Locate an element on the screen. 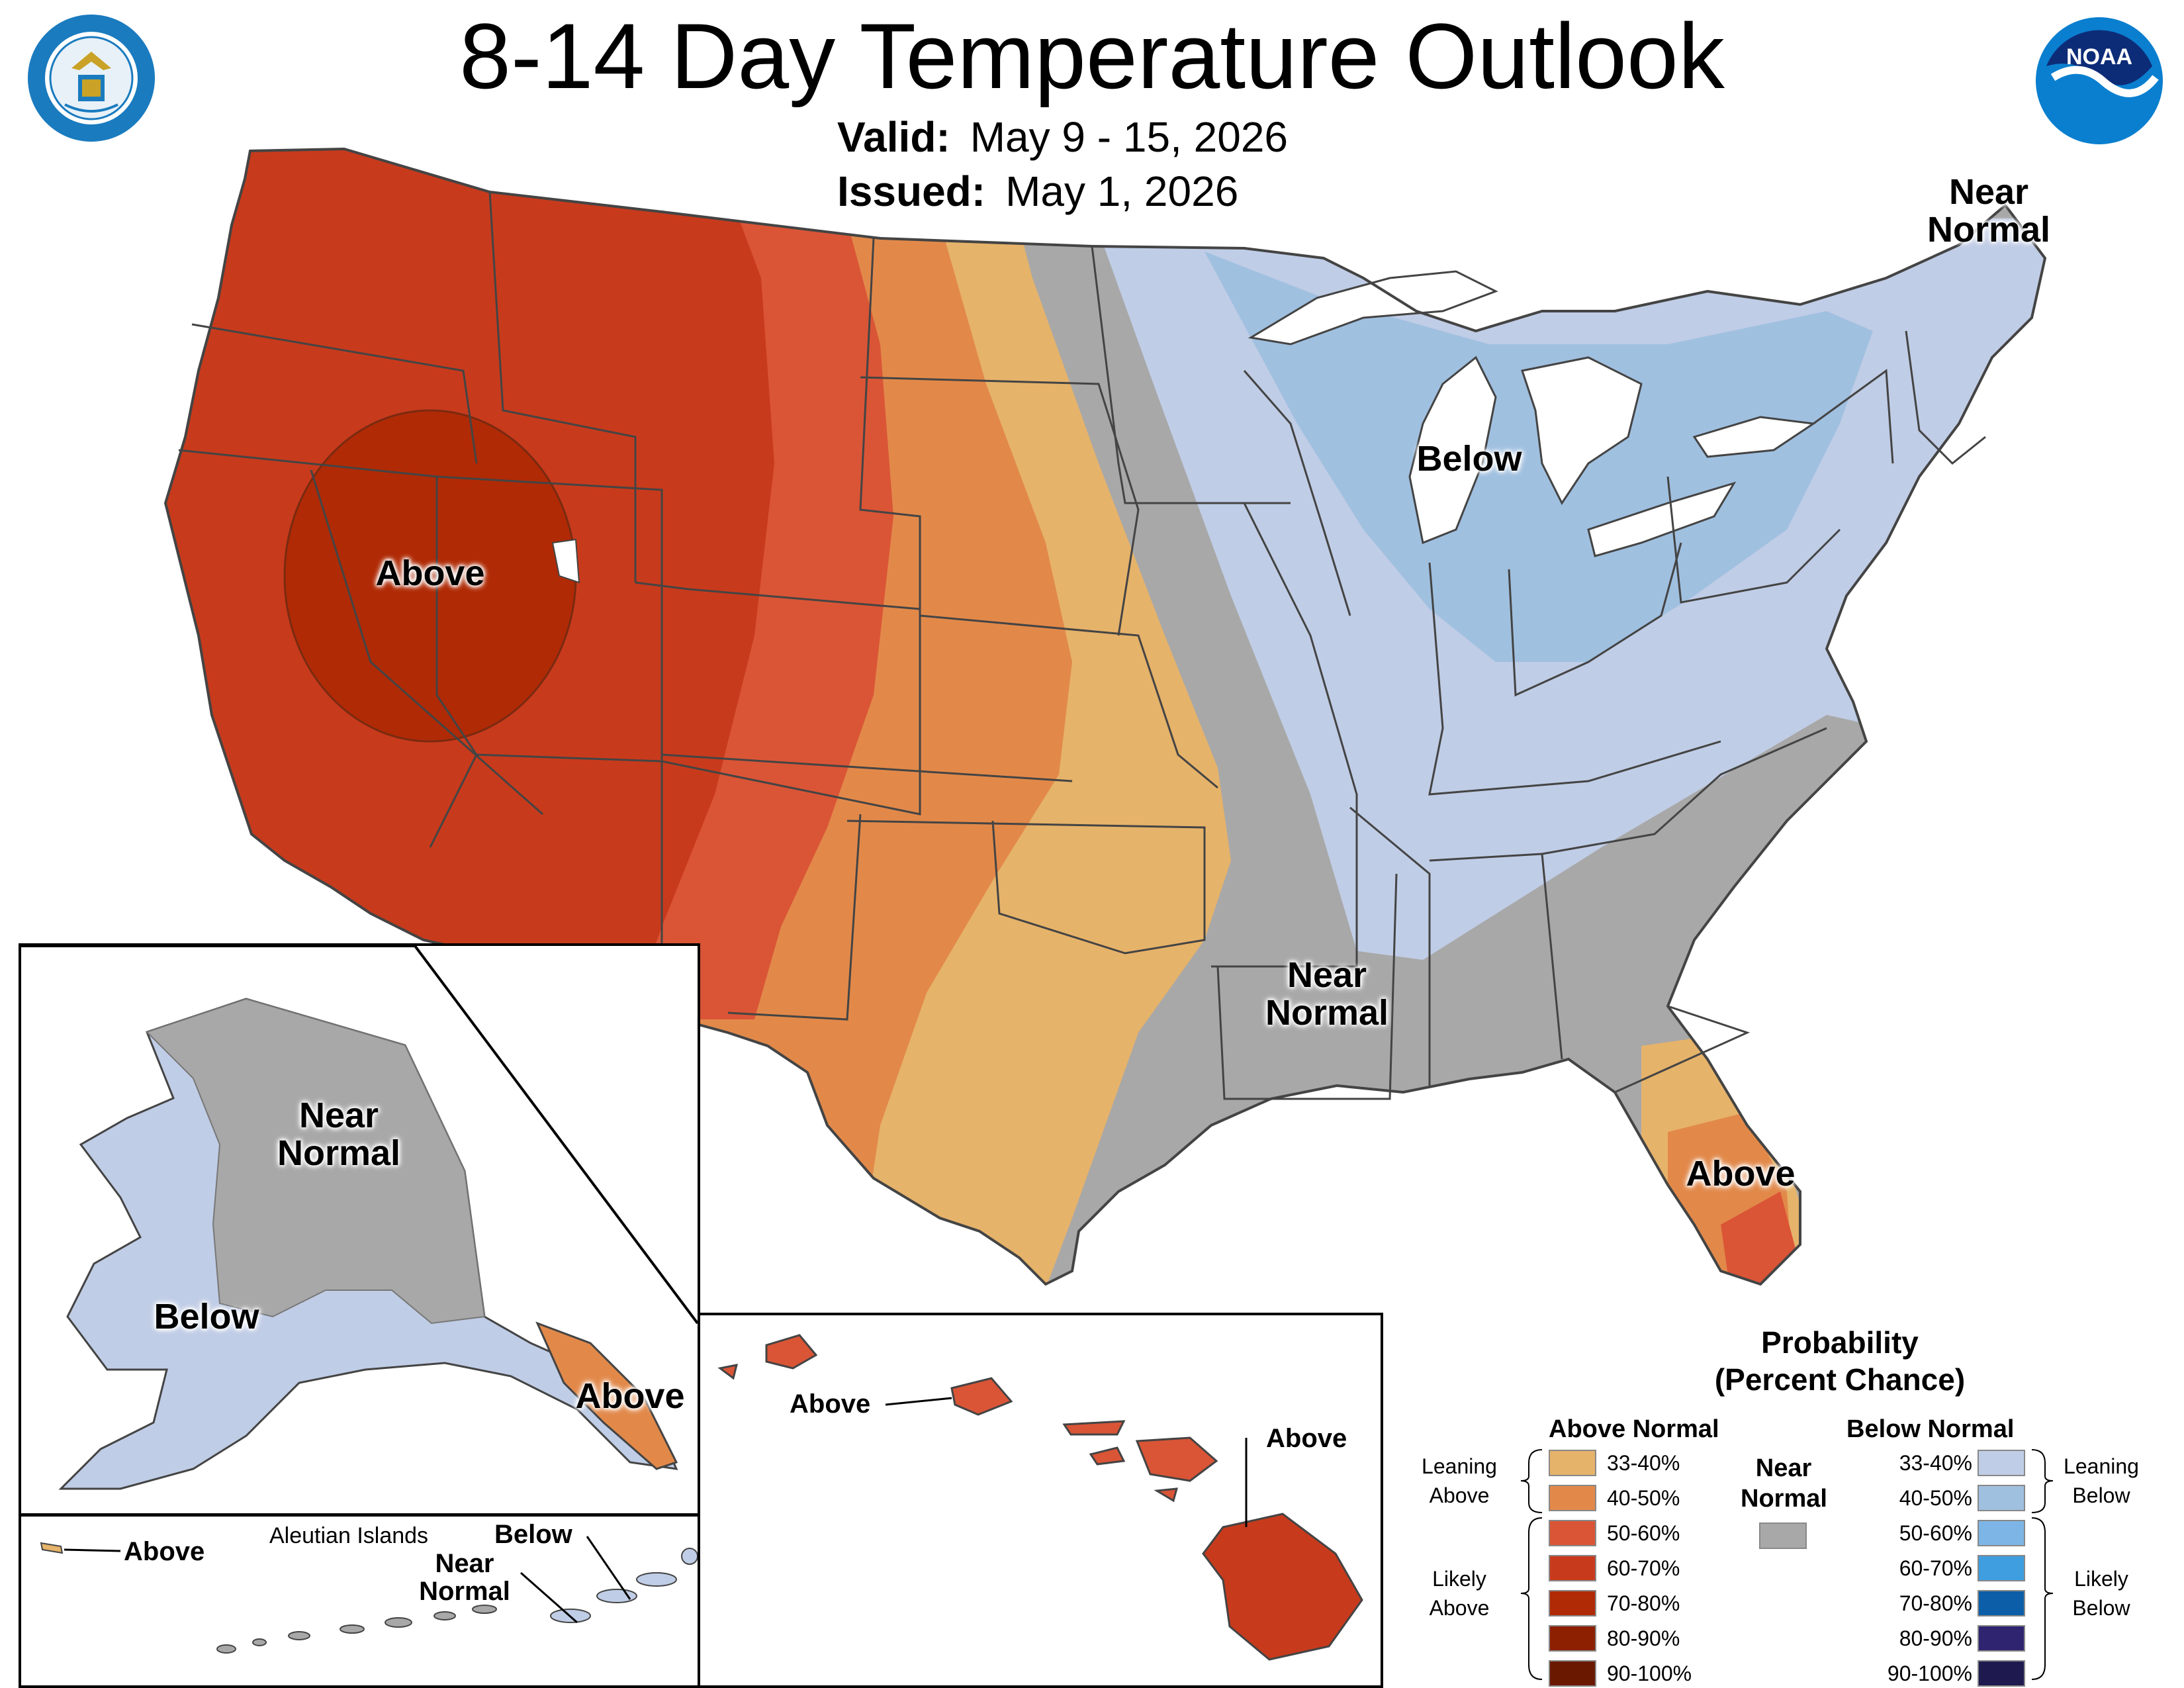  label-florida-above: Above is located at coordinates (1741, 1174).